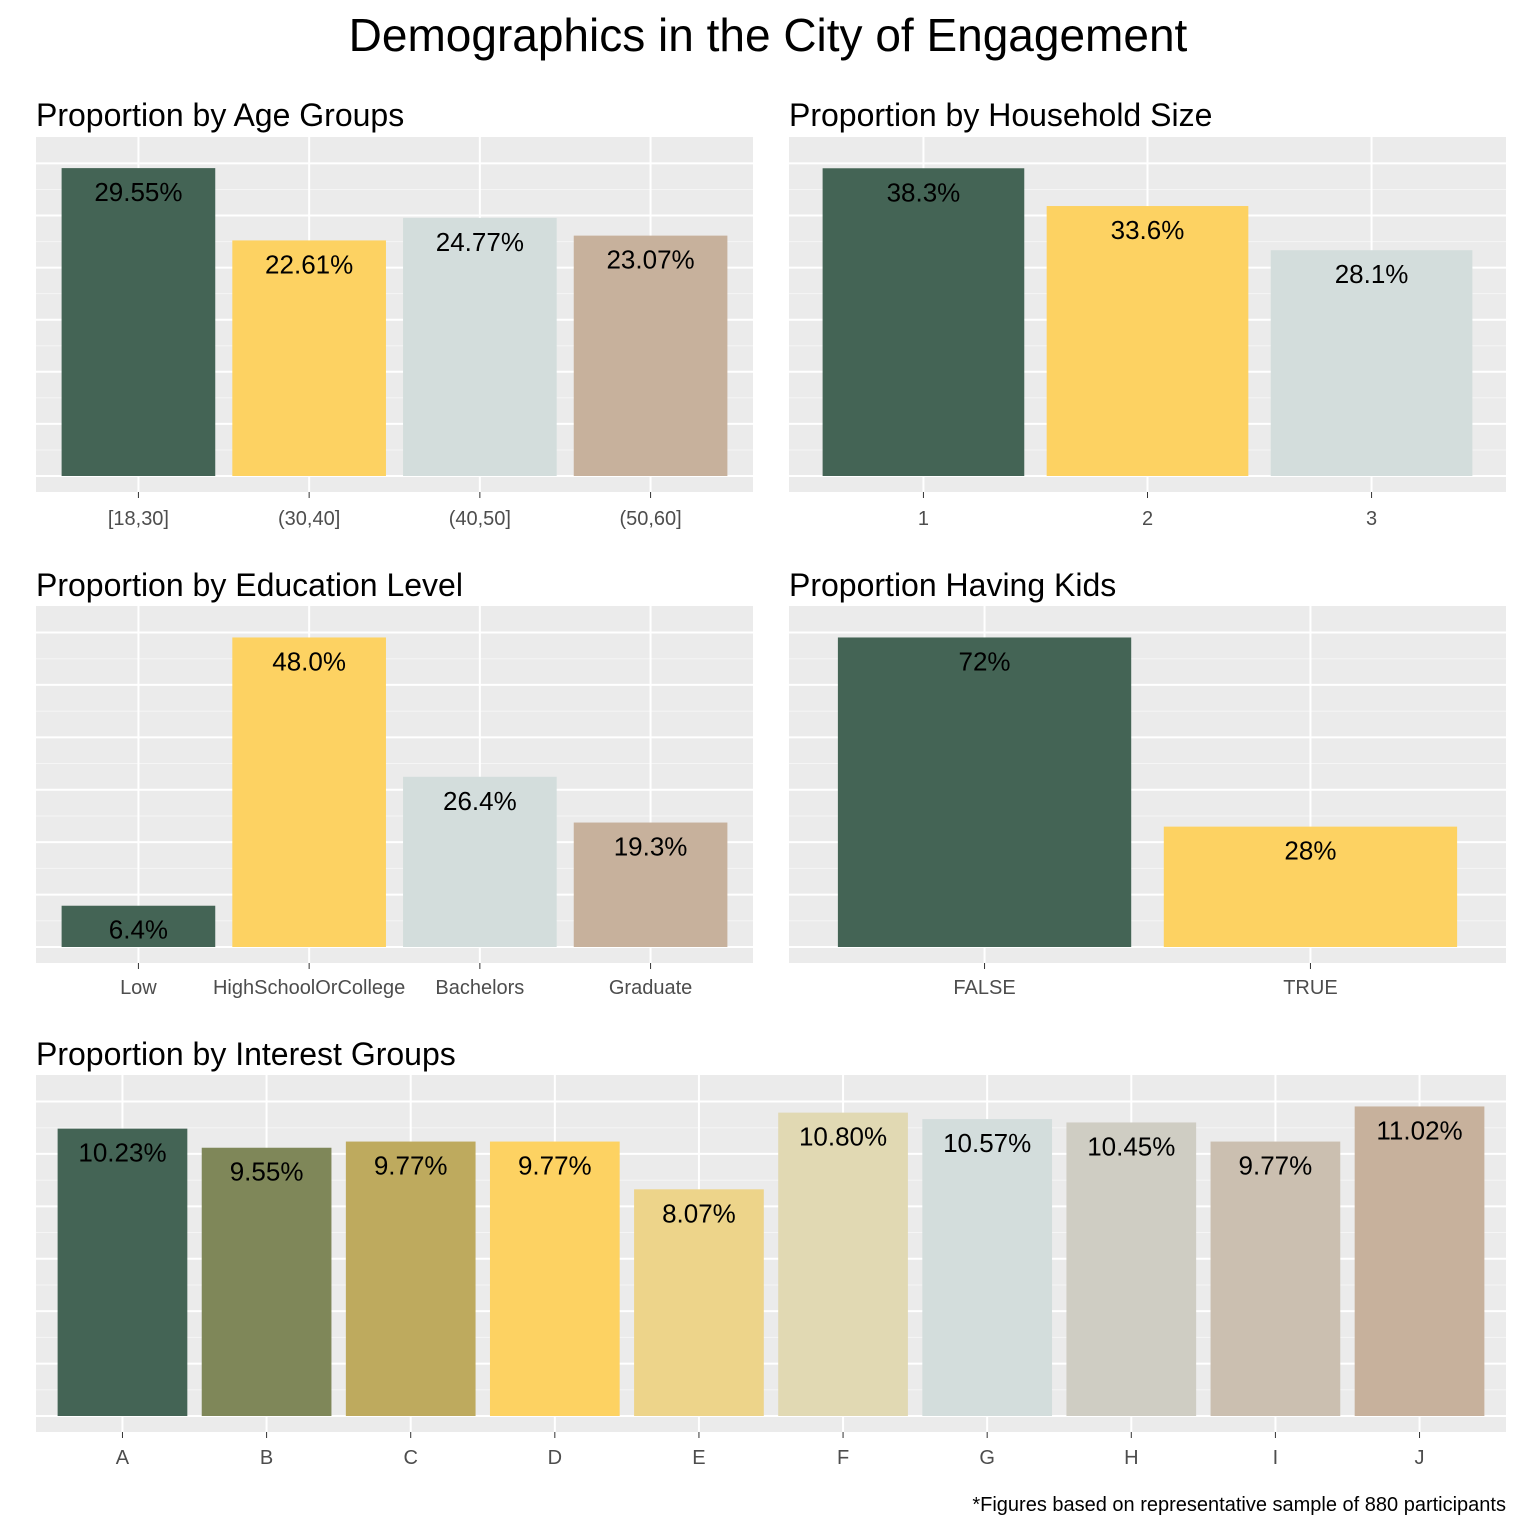 The height and width of the screenshot is (1536, 1536). Describe the element at coordinates (123, 1458) in the screenshot. I see `x-tick-label: A` at that location.